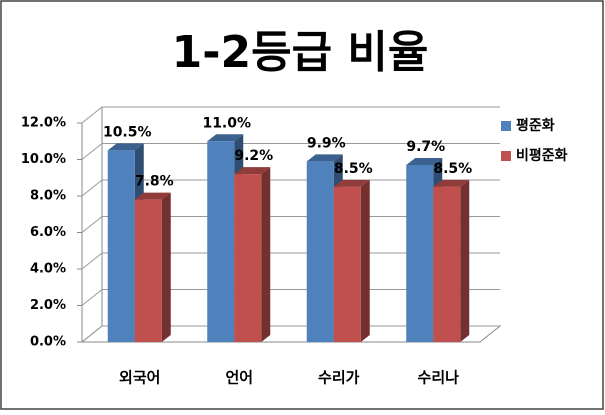  What do you see at coordinates (439, 378) in the screenshot?
I see `x-tick-label: 수리나` at bounding box center [439, 378].